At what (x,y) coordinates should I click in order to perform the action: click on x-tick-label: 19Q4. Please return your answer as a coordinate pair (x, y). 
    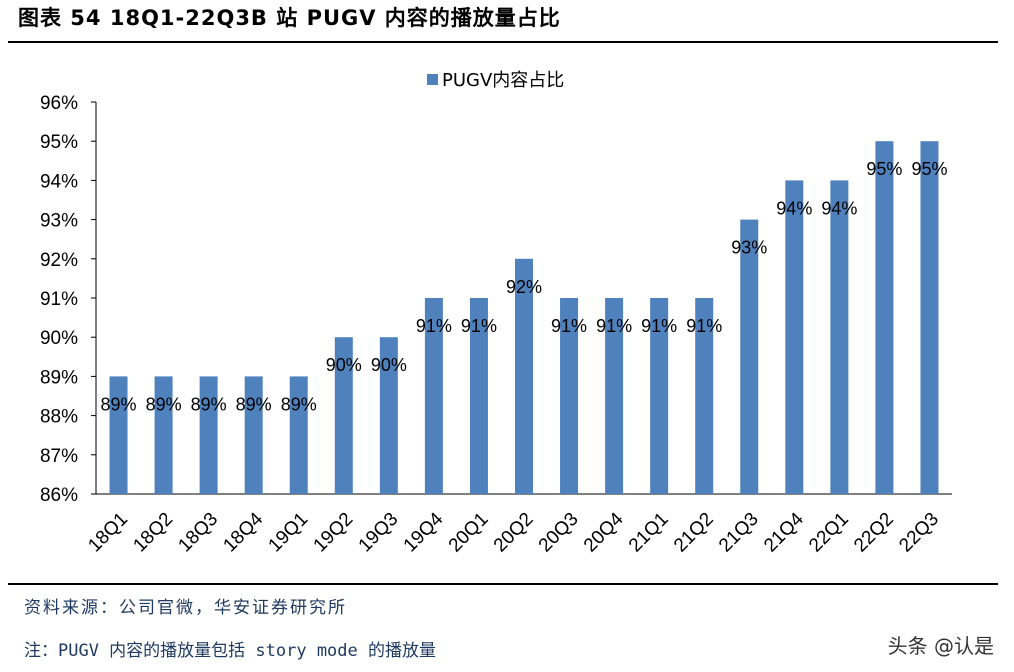
    Looking at the image, I should click on (424, 532).